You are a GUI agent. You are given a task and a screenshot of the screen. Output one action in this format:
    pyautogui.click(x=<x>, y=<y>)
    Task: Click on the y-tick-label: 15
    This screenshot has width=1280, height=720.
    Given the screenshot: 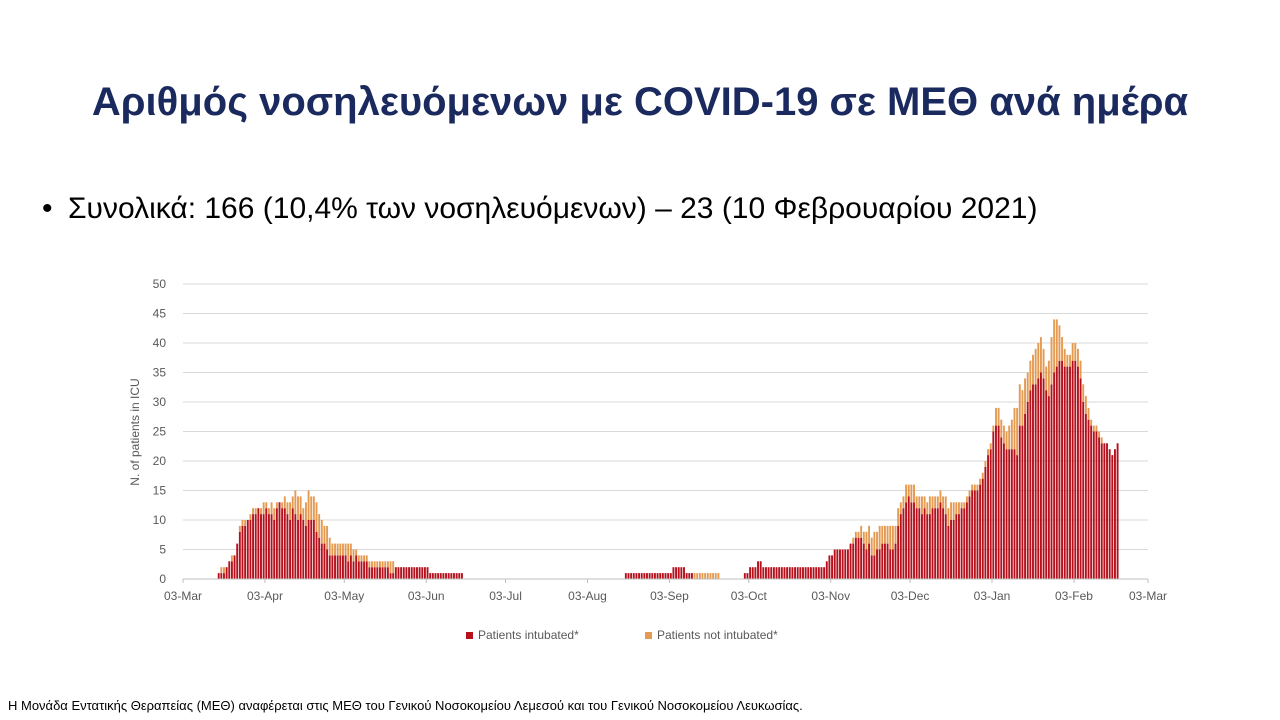 What is the action you would take?
    pyautogui.click(x=160, y=491)
    